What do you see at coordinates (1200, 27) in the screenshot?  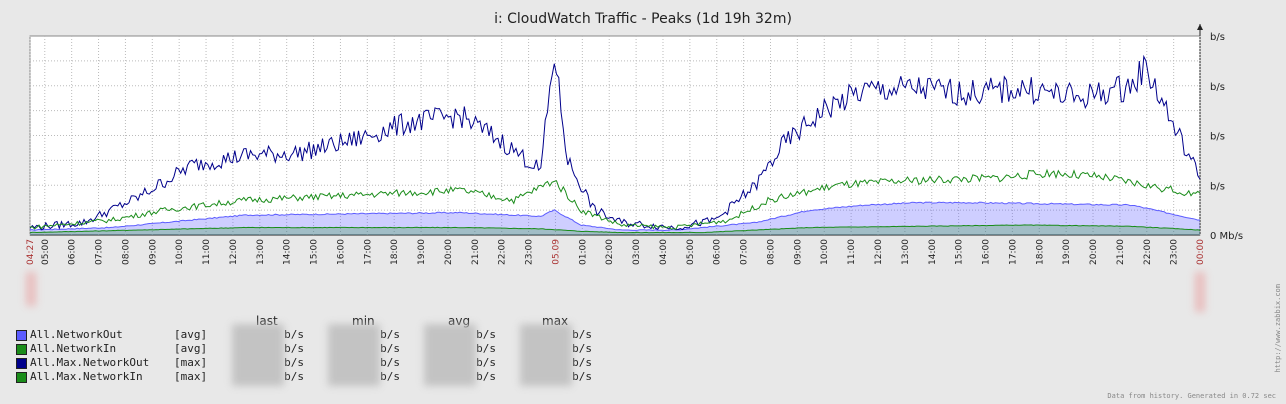 I see `y-axis-arrow` at bounding box center [1200, 27].